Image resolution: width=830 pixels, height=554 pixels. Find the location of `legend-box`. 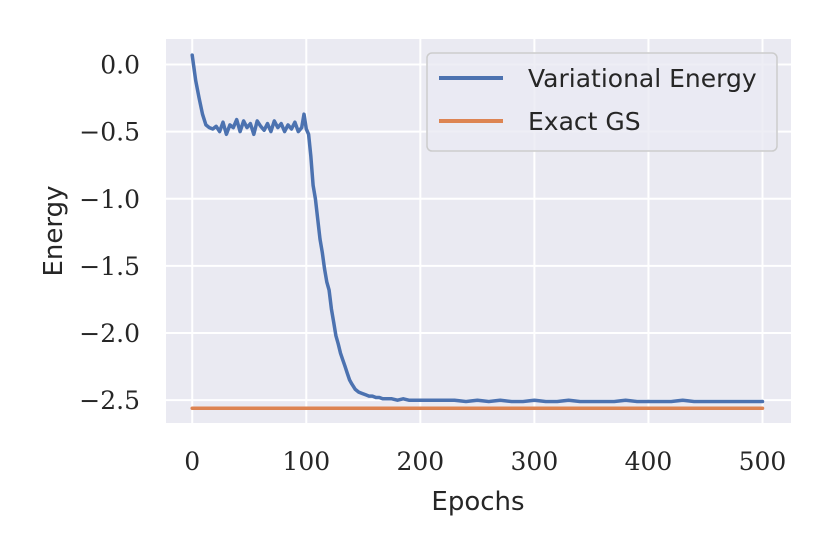

legend-box is located at coordinates (602, 102).